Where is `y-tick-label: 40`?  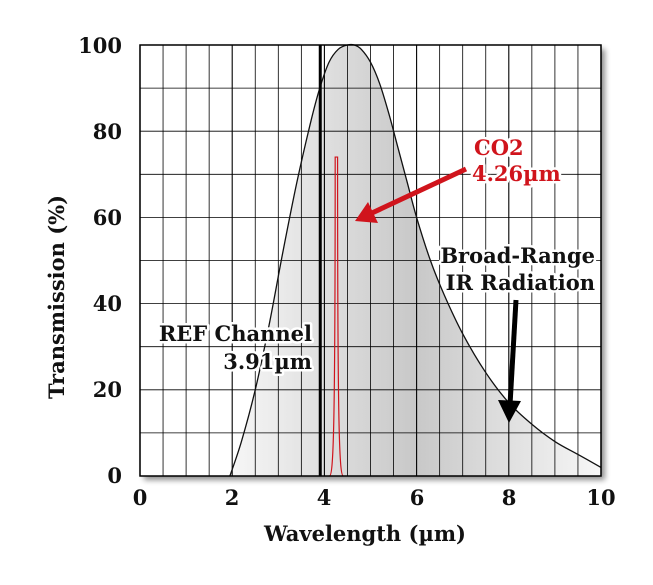 y-tick-label: 40 is located at coordinates (107, 303).